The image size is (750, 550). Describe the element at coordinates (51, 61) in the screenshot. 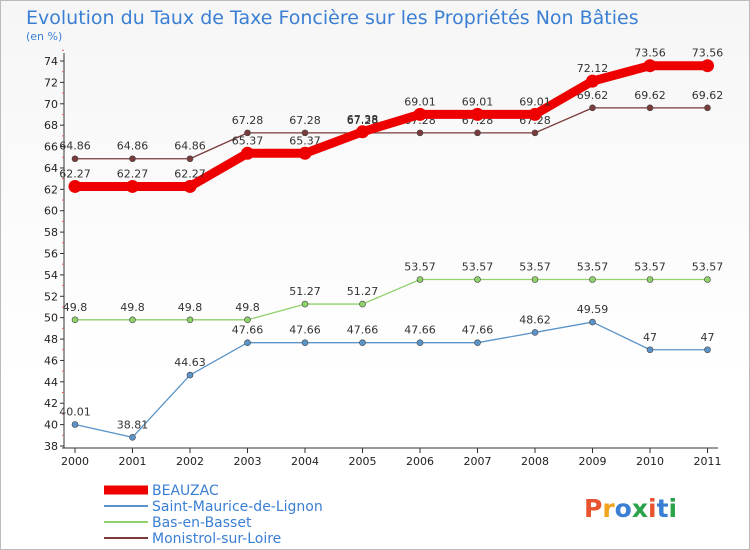

I see `y-tick-label: 74` at that location.